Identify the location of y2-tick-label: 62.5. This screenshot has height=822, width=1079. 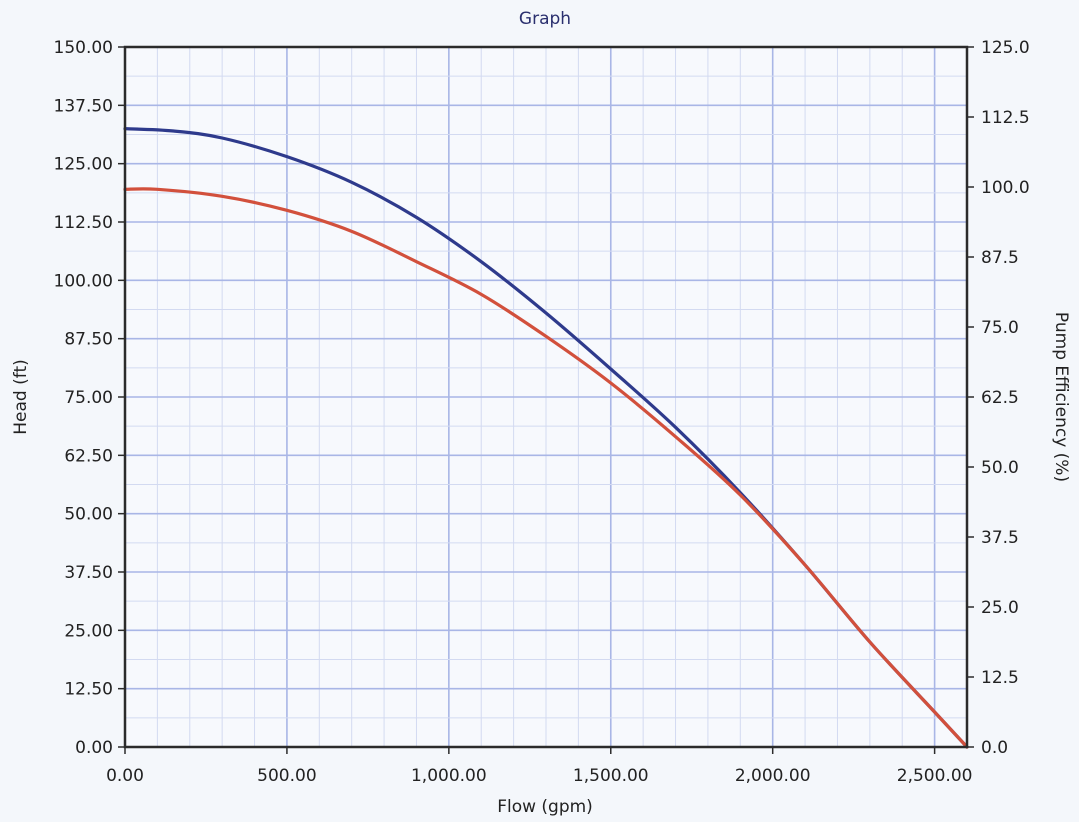
(1000, 398).